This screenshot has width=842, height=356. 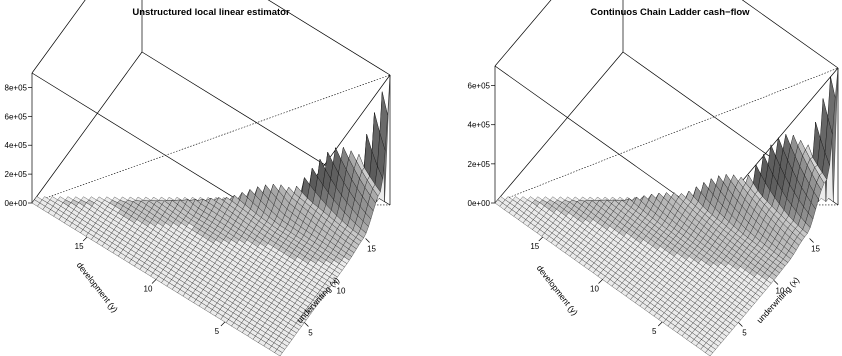 I want to click on left-ylabel: development (y), so click(x=98, y=287).